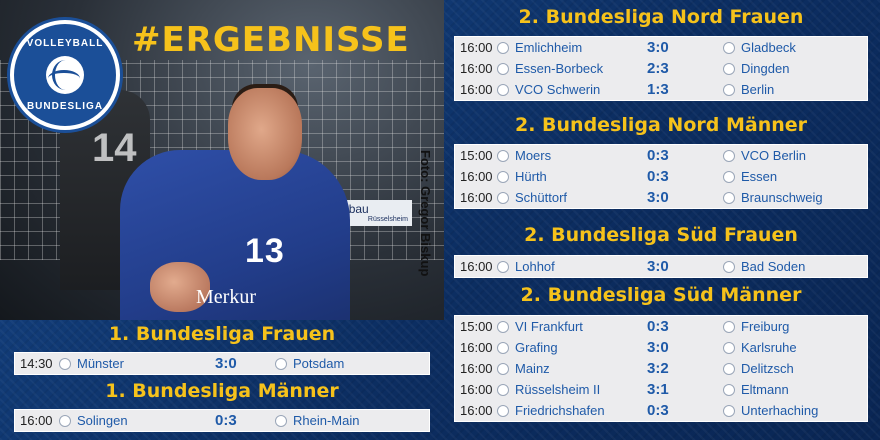 This screenshot has height=440, width=880. I want to click on home-team-name: Rüsselsheim II, so click(558, 389).